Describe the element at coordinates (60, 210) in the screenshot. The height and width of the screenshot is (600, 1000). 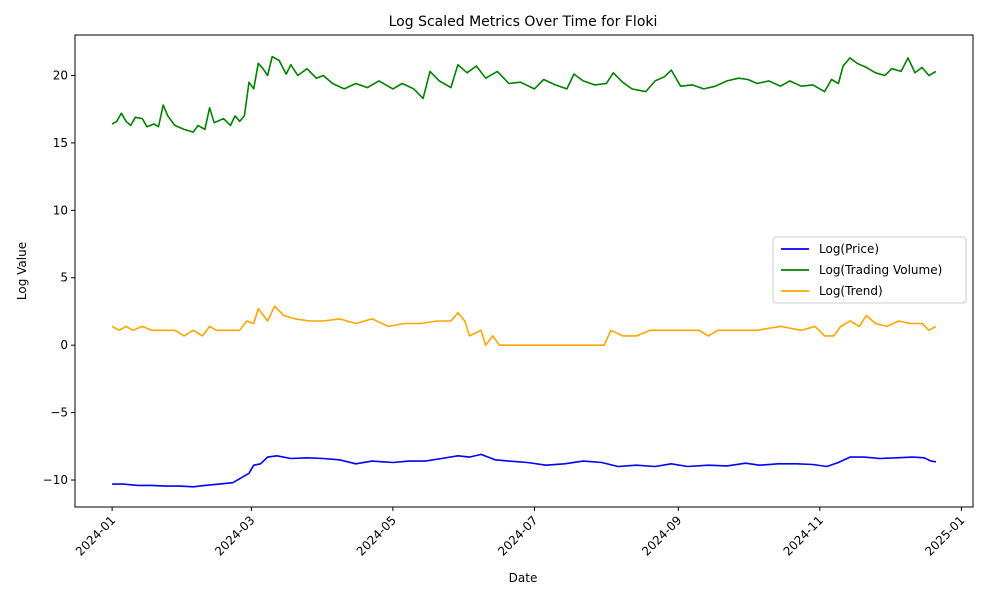
I see `y-tick-label: 10` at that location.